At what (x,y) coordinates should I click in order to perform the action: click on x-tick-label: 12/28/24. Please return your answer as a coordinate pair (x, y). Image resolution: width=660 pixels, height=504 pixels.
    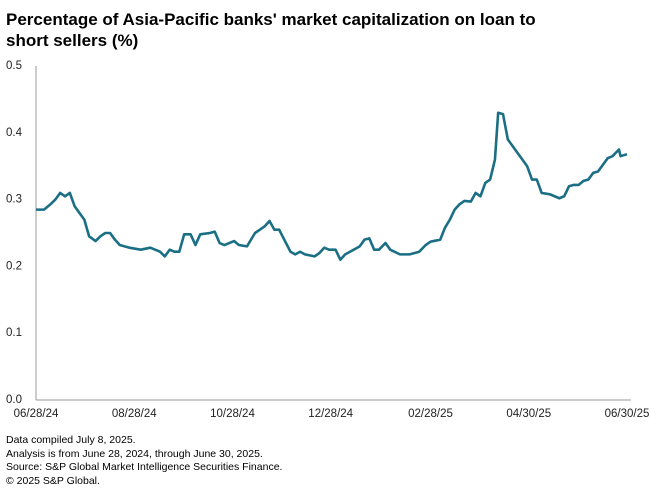
    Looking at the image, I should click on (330, 414).